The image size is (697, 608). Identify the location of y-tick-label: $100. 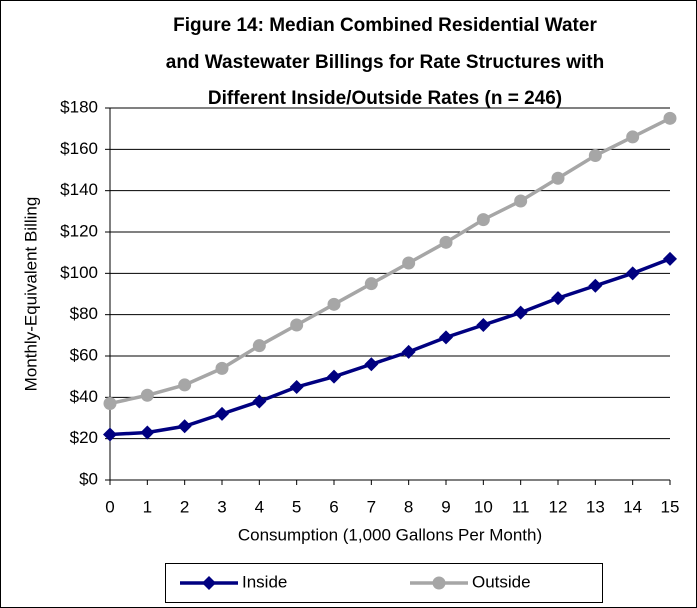
(79, 272).